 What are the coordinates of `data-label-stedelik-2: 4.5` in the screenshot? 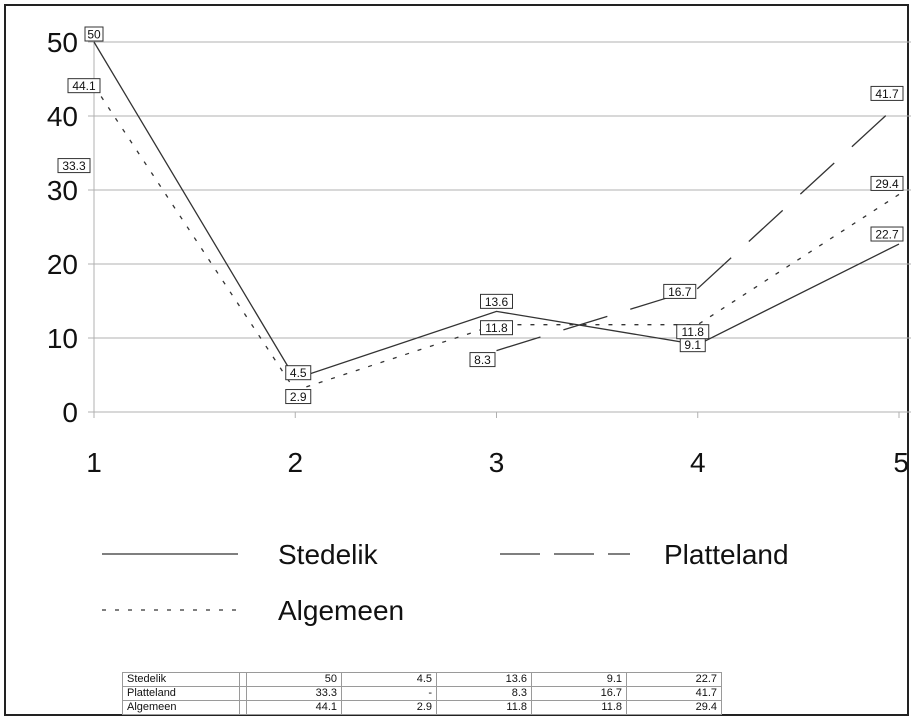 It's located at (298, 373).